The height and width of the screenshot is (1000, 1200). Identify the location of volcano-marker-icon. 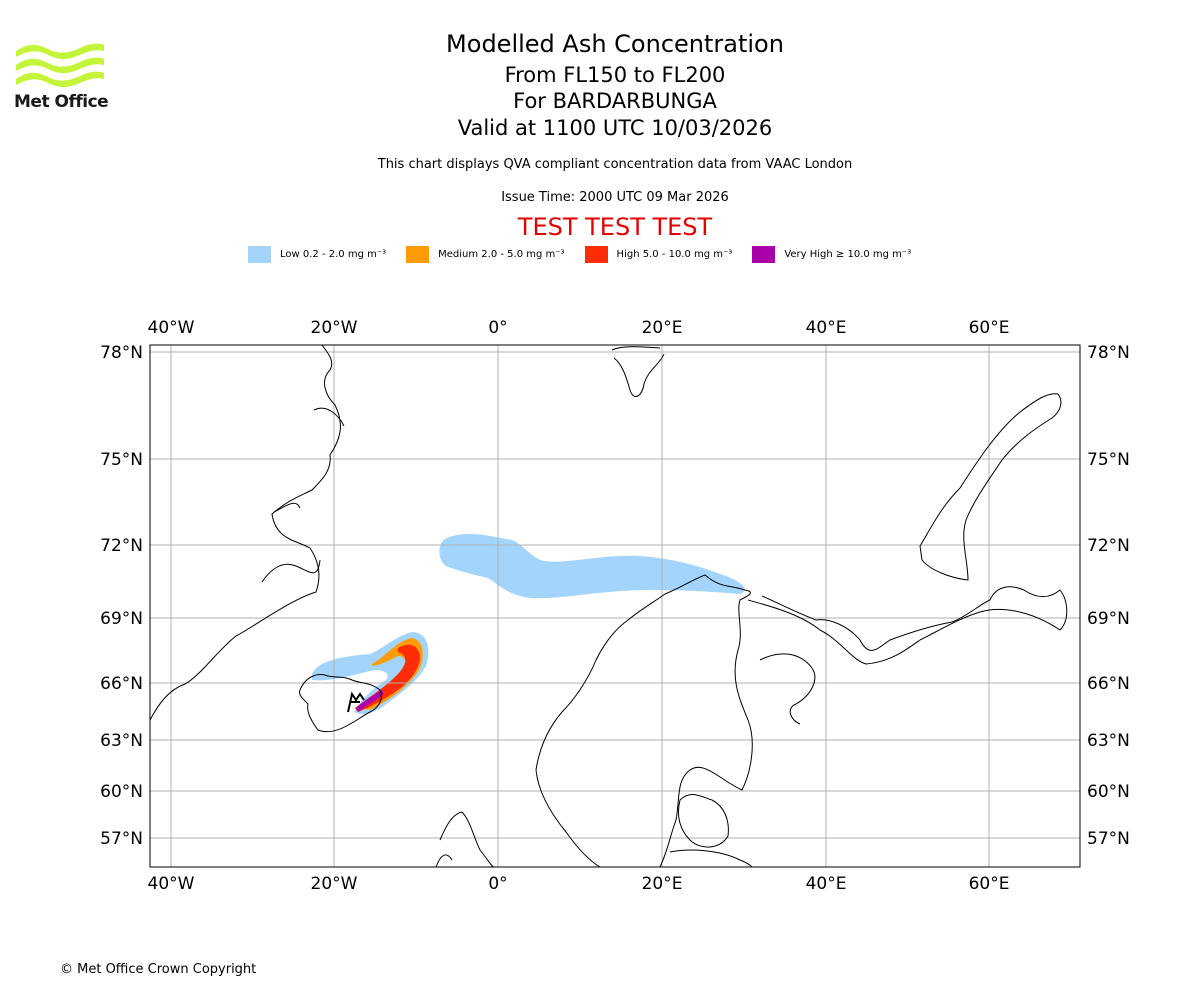
(356, 702).